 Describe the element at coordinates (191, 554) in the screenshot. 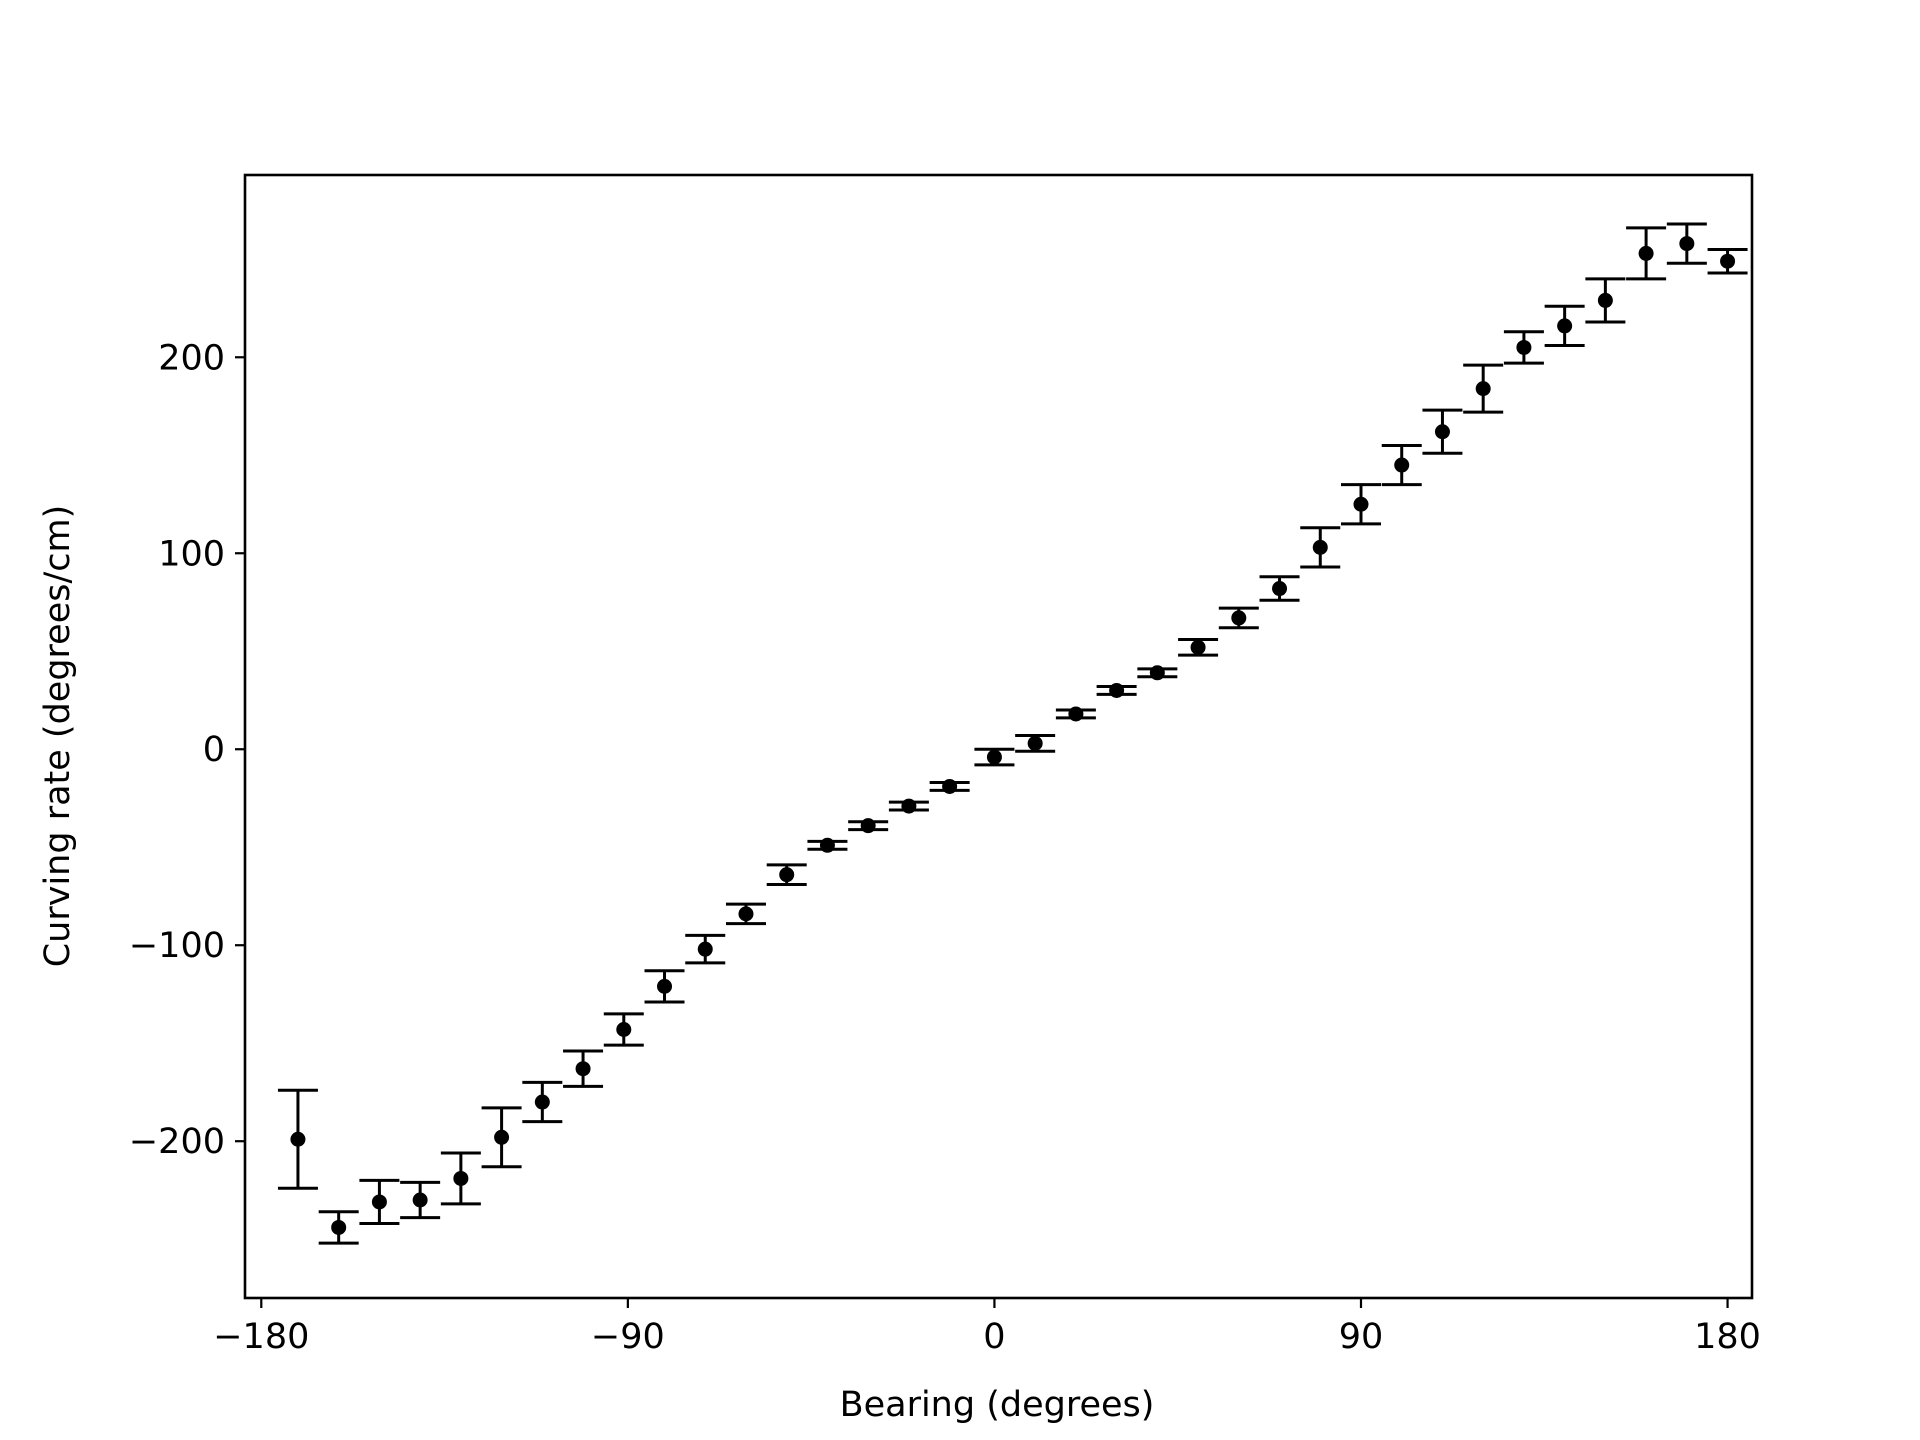

I see `y-tick-label: 100` at that location.